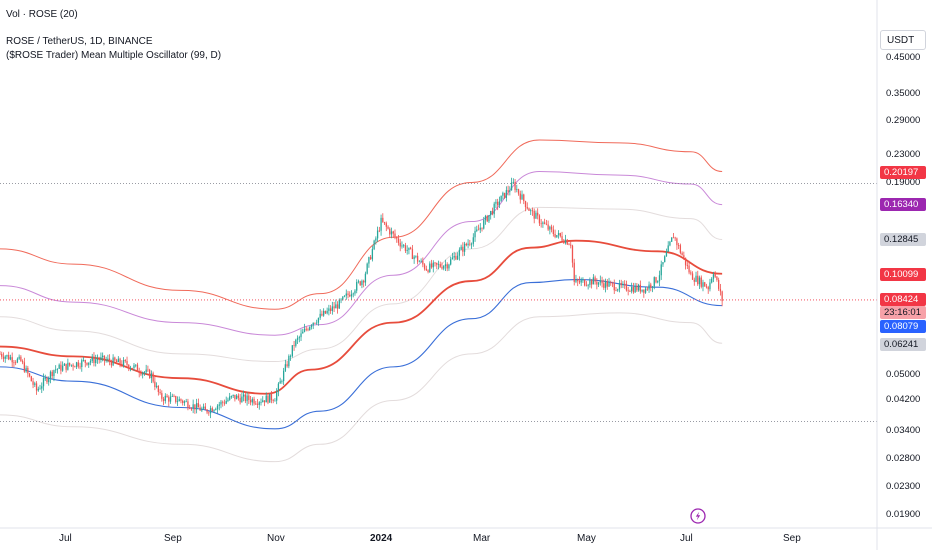 The width and height of the screenshot is (932, 550). What do you see at coordinates (903, 430) in the screenshot?
I see `price-tick-label: 0.03400` at bounding box center [903, 430].